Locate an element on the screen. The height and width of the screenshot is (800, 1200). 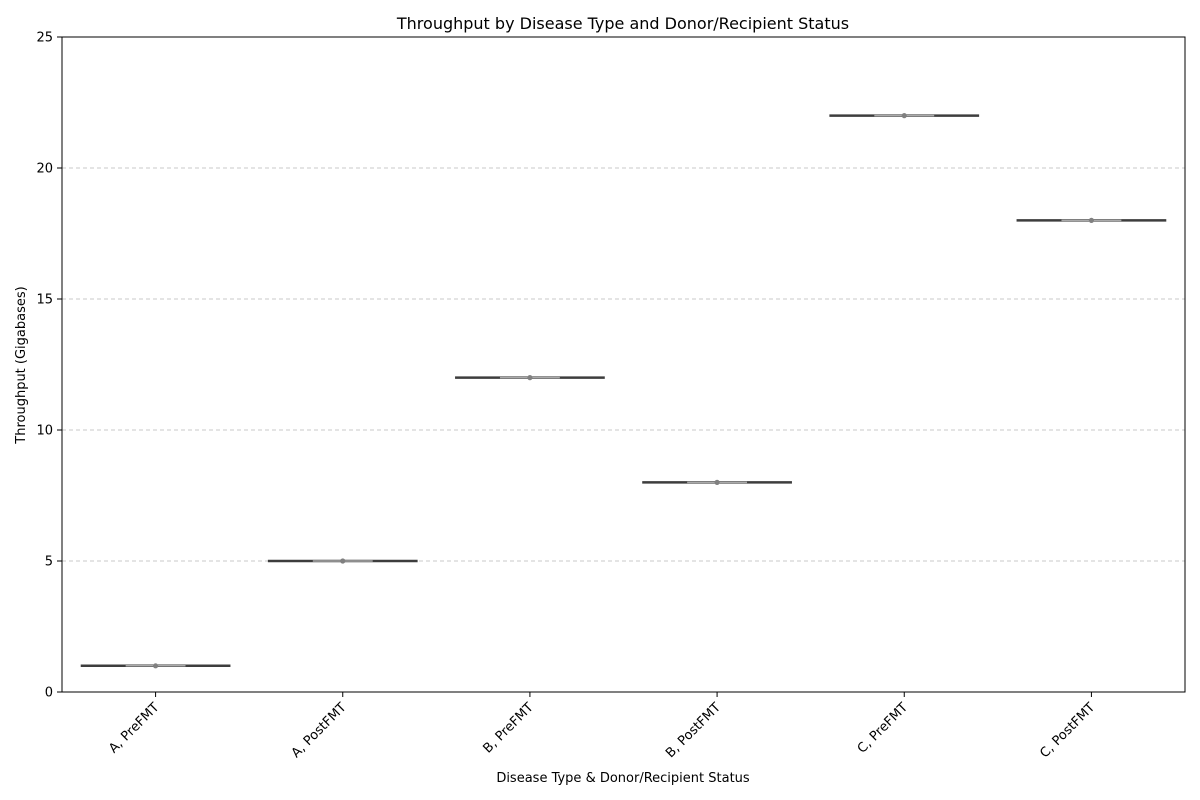
y-tick-label: 20 is located at coordinates (44, 169).